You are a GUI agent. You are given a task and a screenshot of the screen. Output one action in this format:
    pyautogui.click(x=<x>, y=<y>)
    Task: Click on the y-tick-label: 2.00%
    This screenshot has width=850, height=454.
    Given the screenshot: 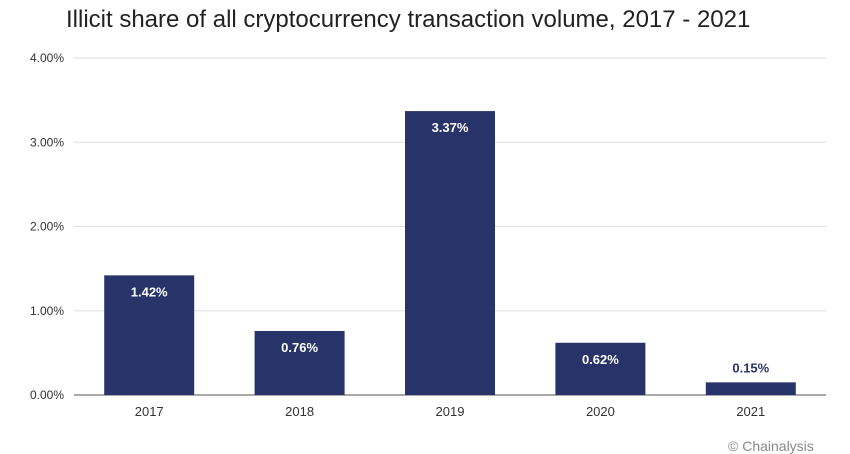 What is the action you would take?
    pyautogui.click(x=47, y=227)
    